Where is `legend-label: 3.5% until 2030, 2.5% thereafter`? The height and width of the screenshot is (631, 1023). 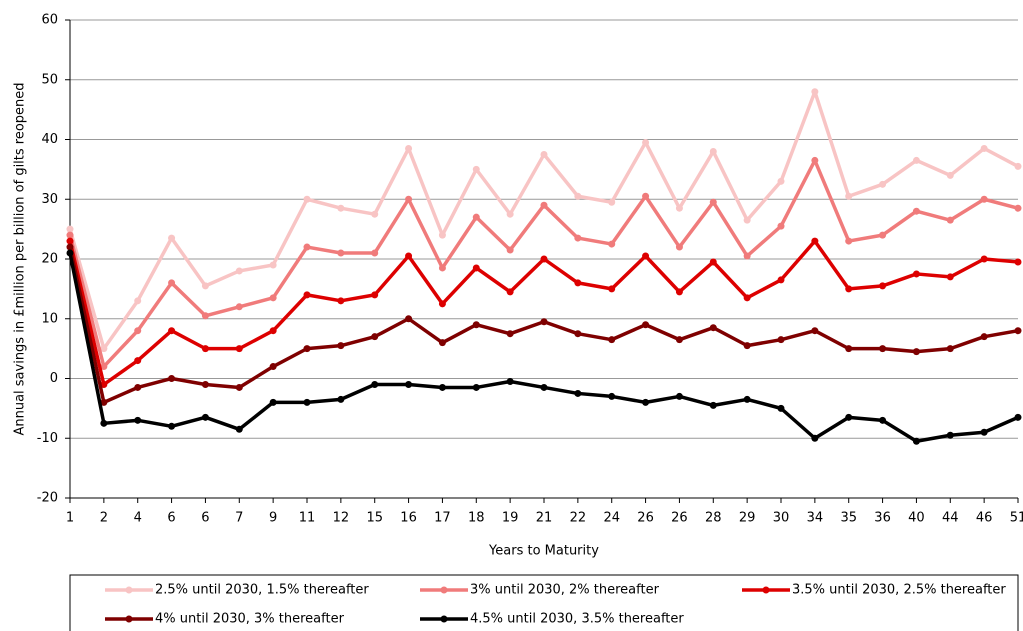 legend-label: 3.5% until 2030, 2.5% thereafter is located at coordinates (899, 590).